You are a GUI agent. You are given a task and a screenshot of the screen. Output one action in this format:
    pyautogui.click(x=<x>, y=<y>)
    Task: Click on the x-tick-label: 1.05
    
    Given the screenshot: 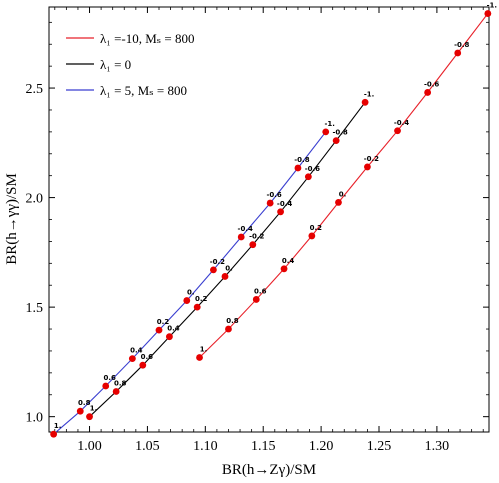 What is the action you would take?
    pyautogui.click(x=147, y=446)
    